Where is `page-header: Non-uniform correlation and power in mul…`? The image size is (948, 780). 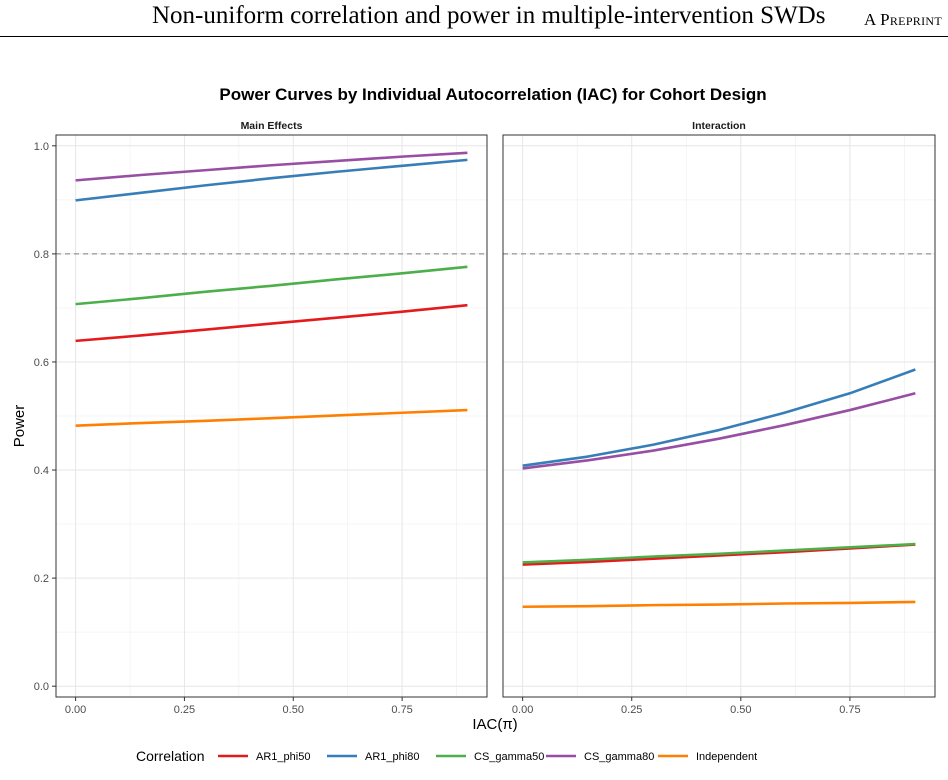
page-header: Non-uniform correlation and power in mul… is located at coordinates (474, 18).